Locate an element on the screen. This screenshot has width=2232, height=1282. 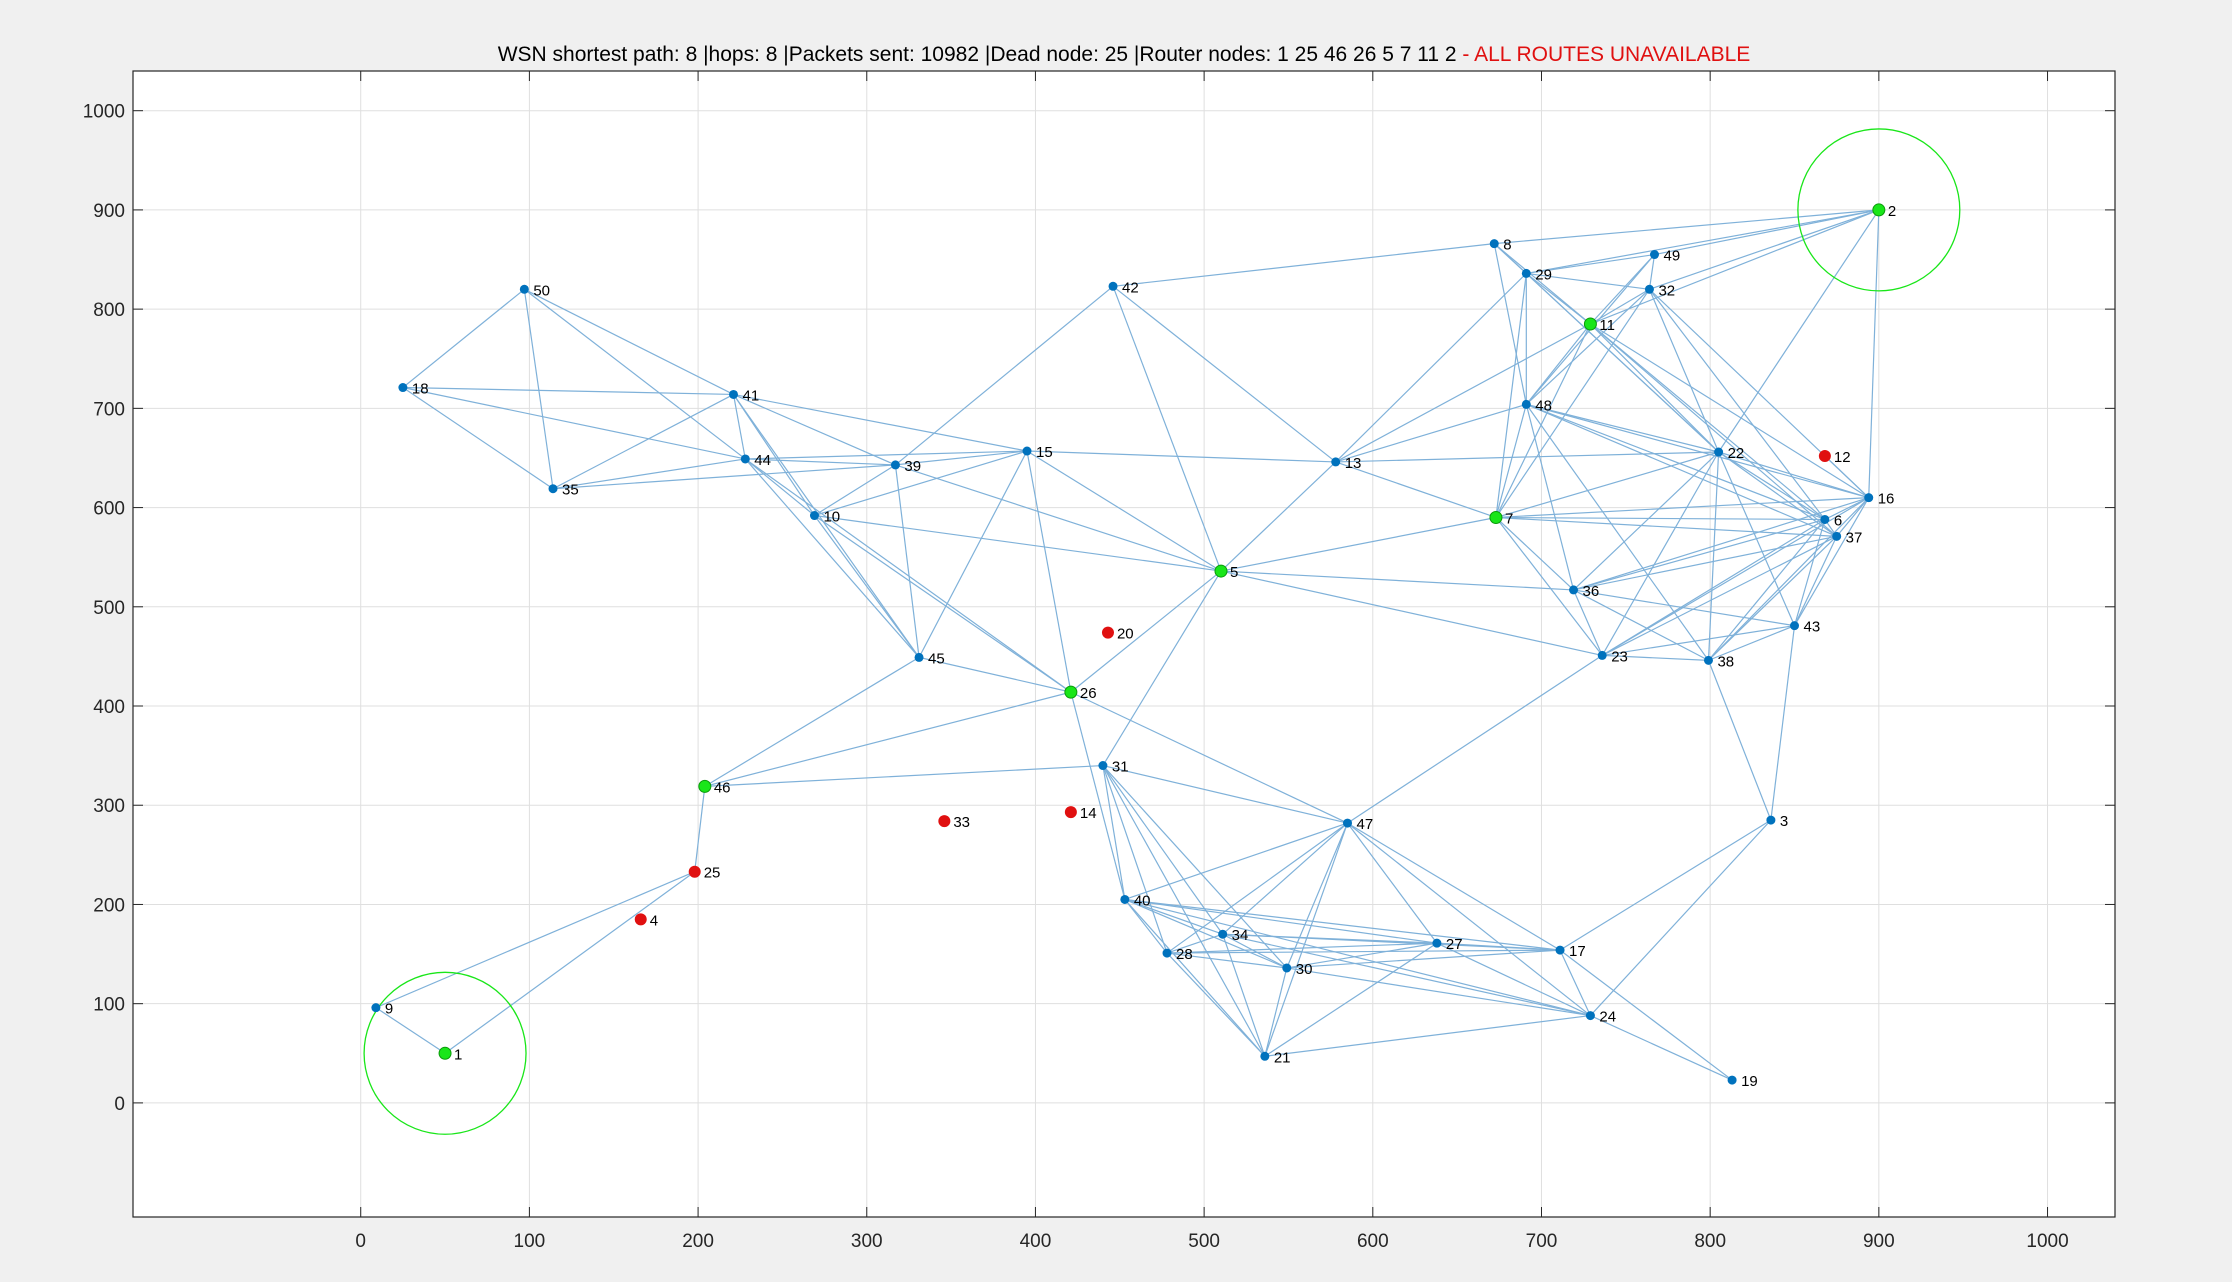
node-label: 36 is located at coordinates (1591, 591).